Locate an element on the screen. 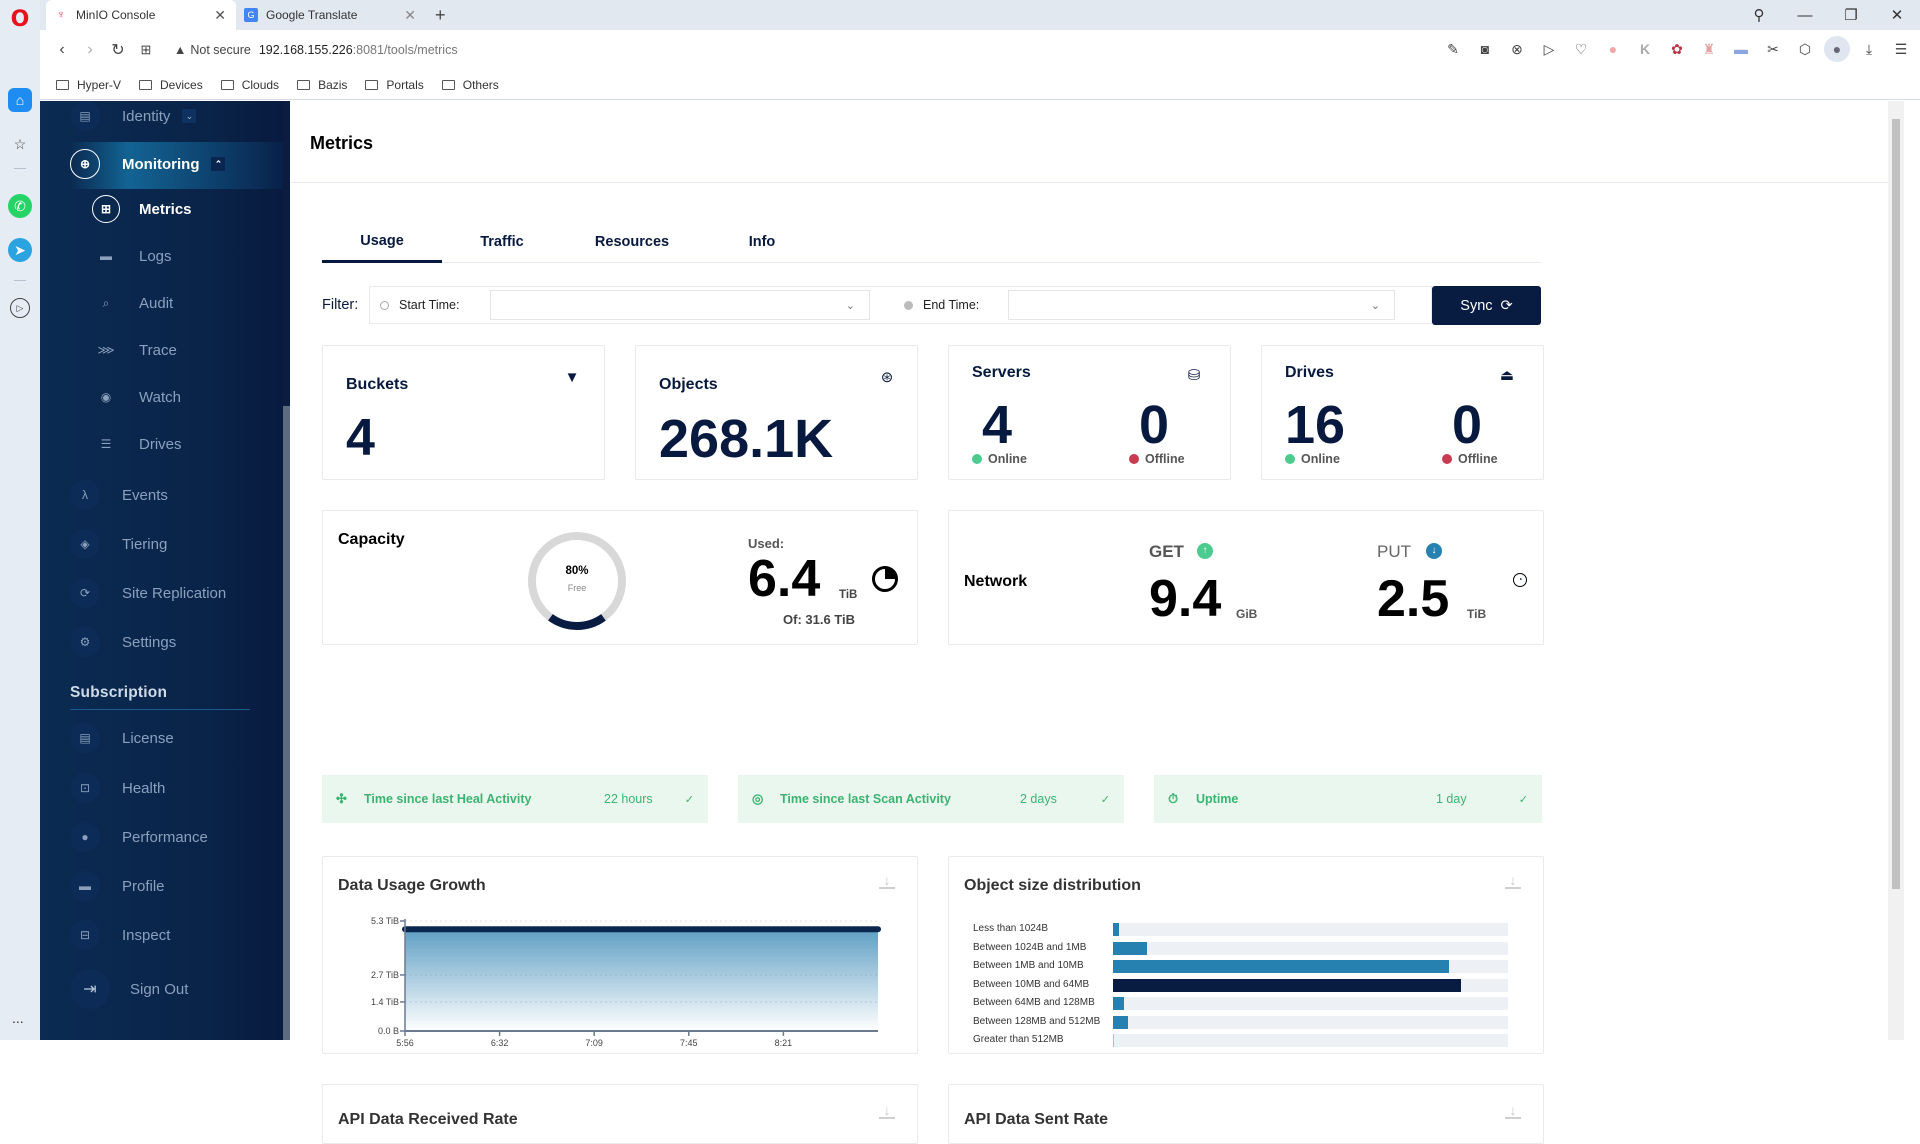 This screenshot has height=1144, width=1920. heart-icon: ♡ is located at coordinates (1581, 48).